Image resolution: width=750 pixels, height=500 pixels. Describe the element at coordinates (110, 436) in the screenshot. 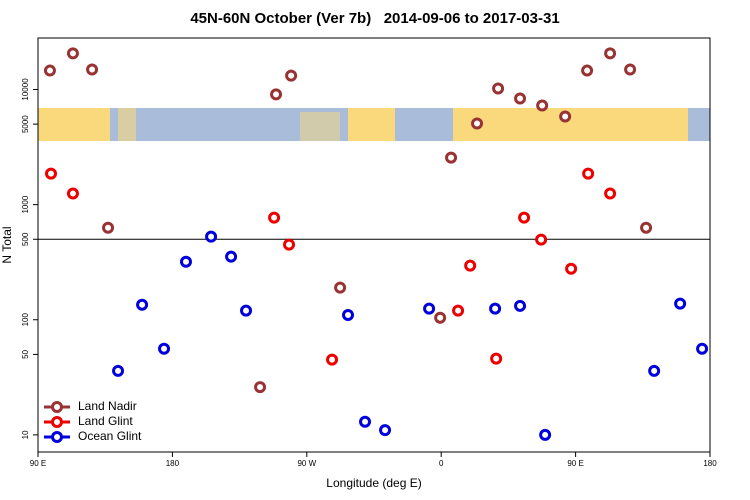

I see `legend-label: Ocean Glint` at that location.